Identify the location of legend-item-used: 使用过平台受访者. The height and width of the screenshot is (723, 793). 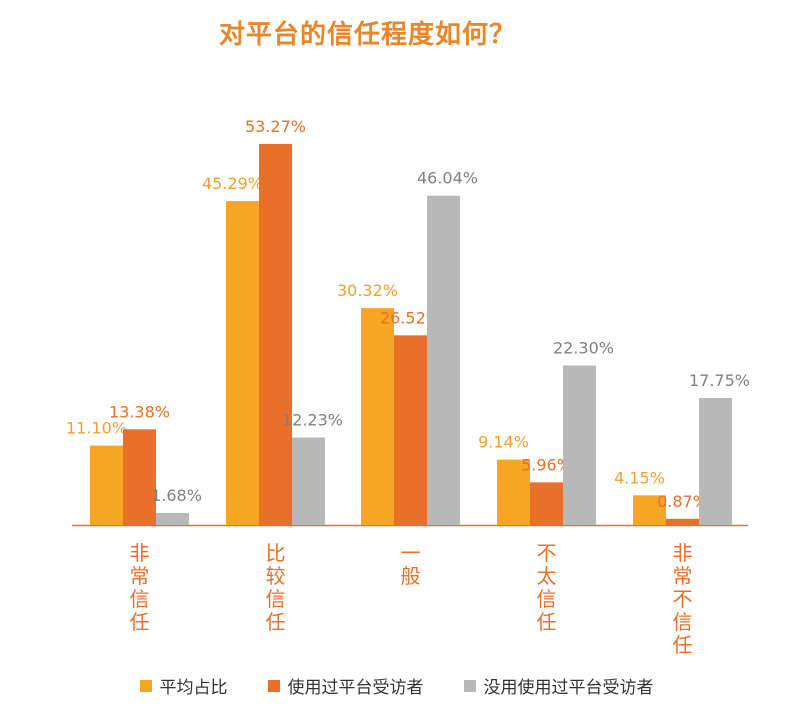
(345, 685).